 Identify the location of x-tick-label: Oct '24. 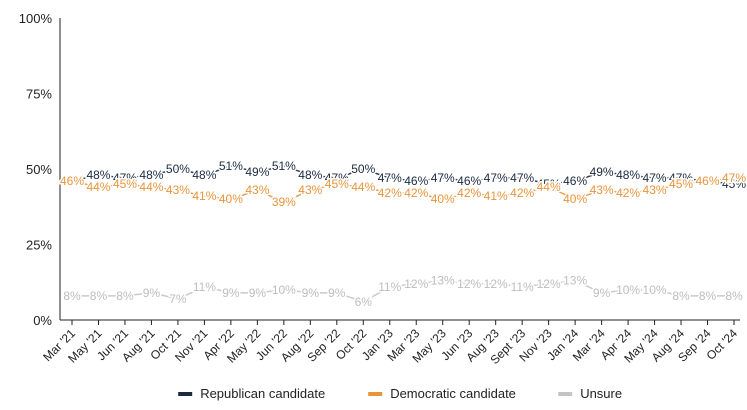
(722, 344).